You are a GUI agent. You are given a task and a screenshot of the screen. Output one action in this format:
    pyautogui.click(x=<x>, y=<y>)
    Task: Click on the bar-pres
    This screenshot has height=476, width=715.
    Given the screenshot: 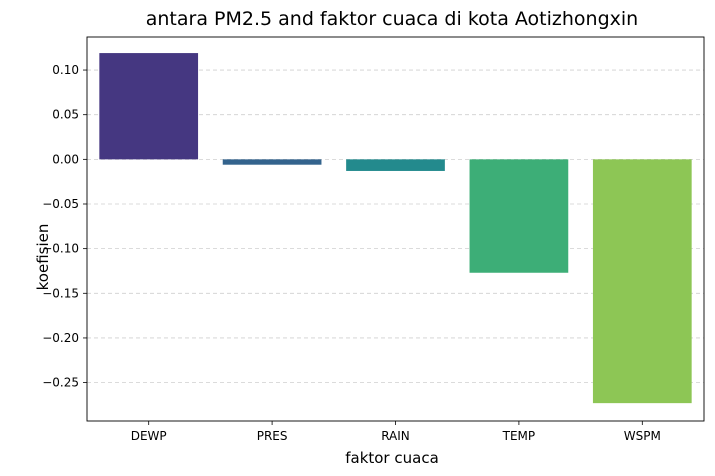 What is the action you would take?
    pyautogui.click(x=272, y=162)
    